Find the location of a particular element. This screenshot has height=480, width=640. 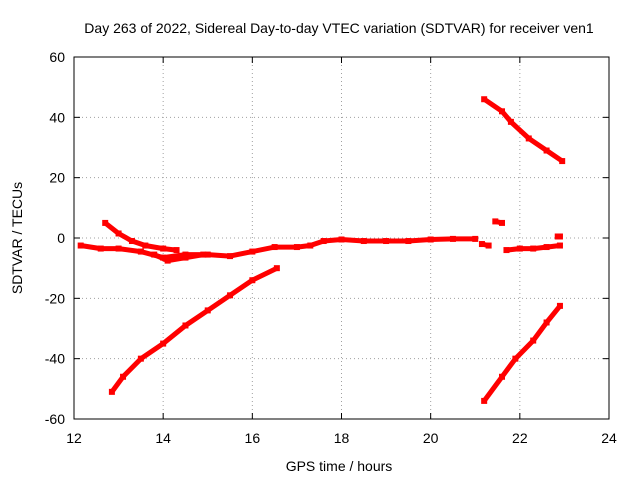

series-track-late-near-zero is located at coordinates (533, 248).